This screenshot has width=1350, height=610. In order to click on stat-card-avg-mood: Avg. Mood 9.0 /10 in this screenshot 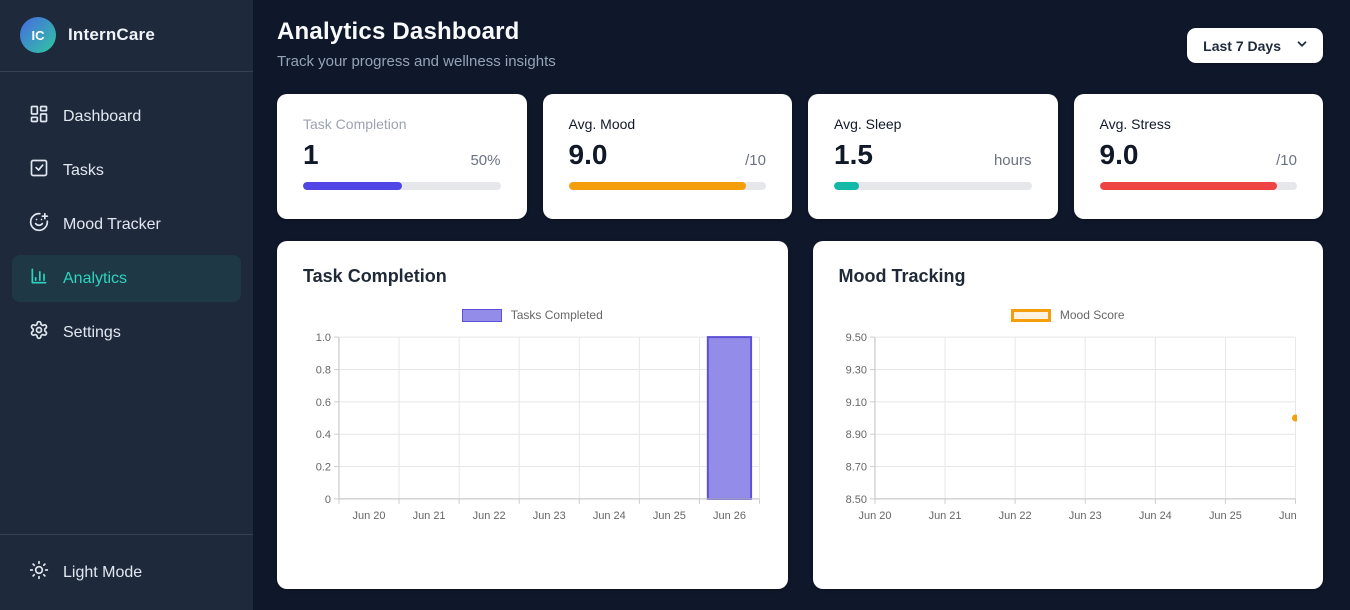, I will do `click(667, 156)`.